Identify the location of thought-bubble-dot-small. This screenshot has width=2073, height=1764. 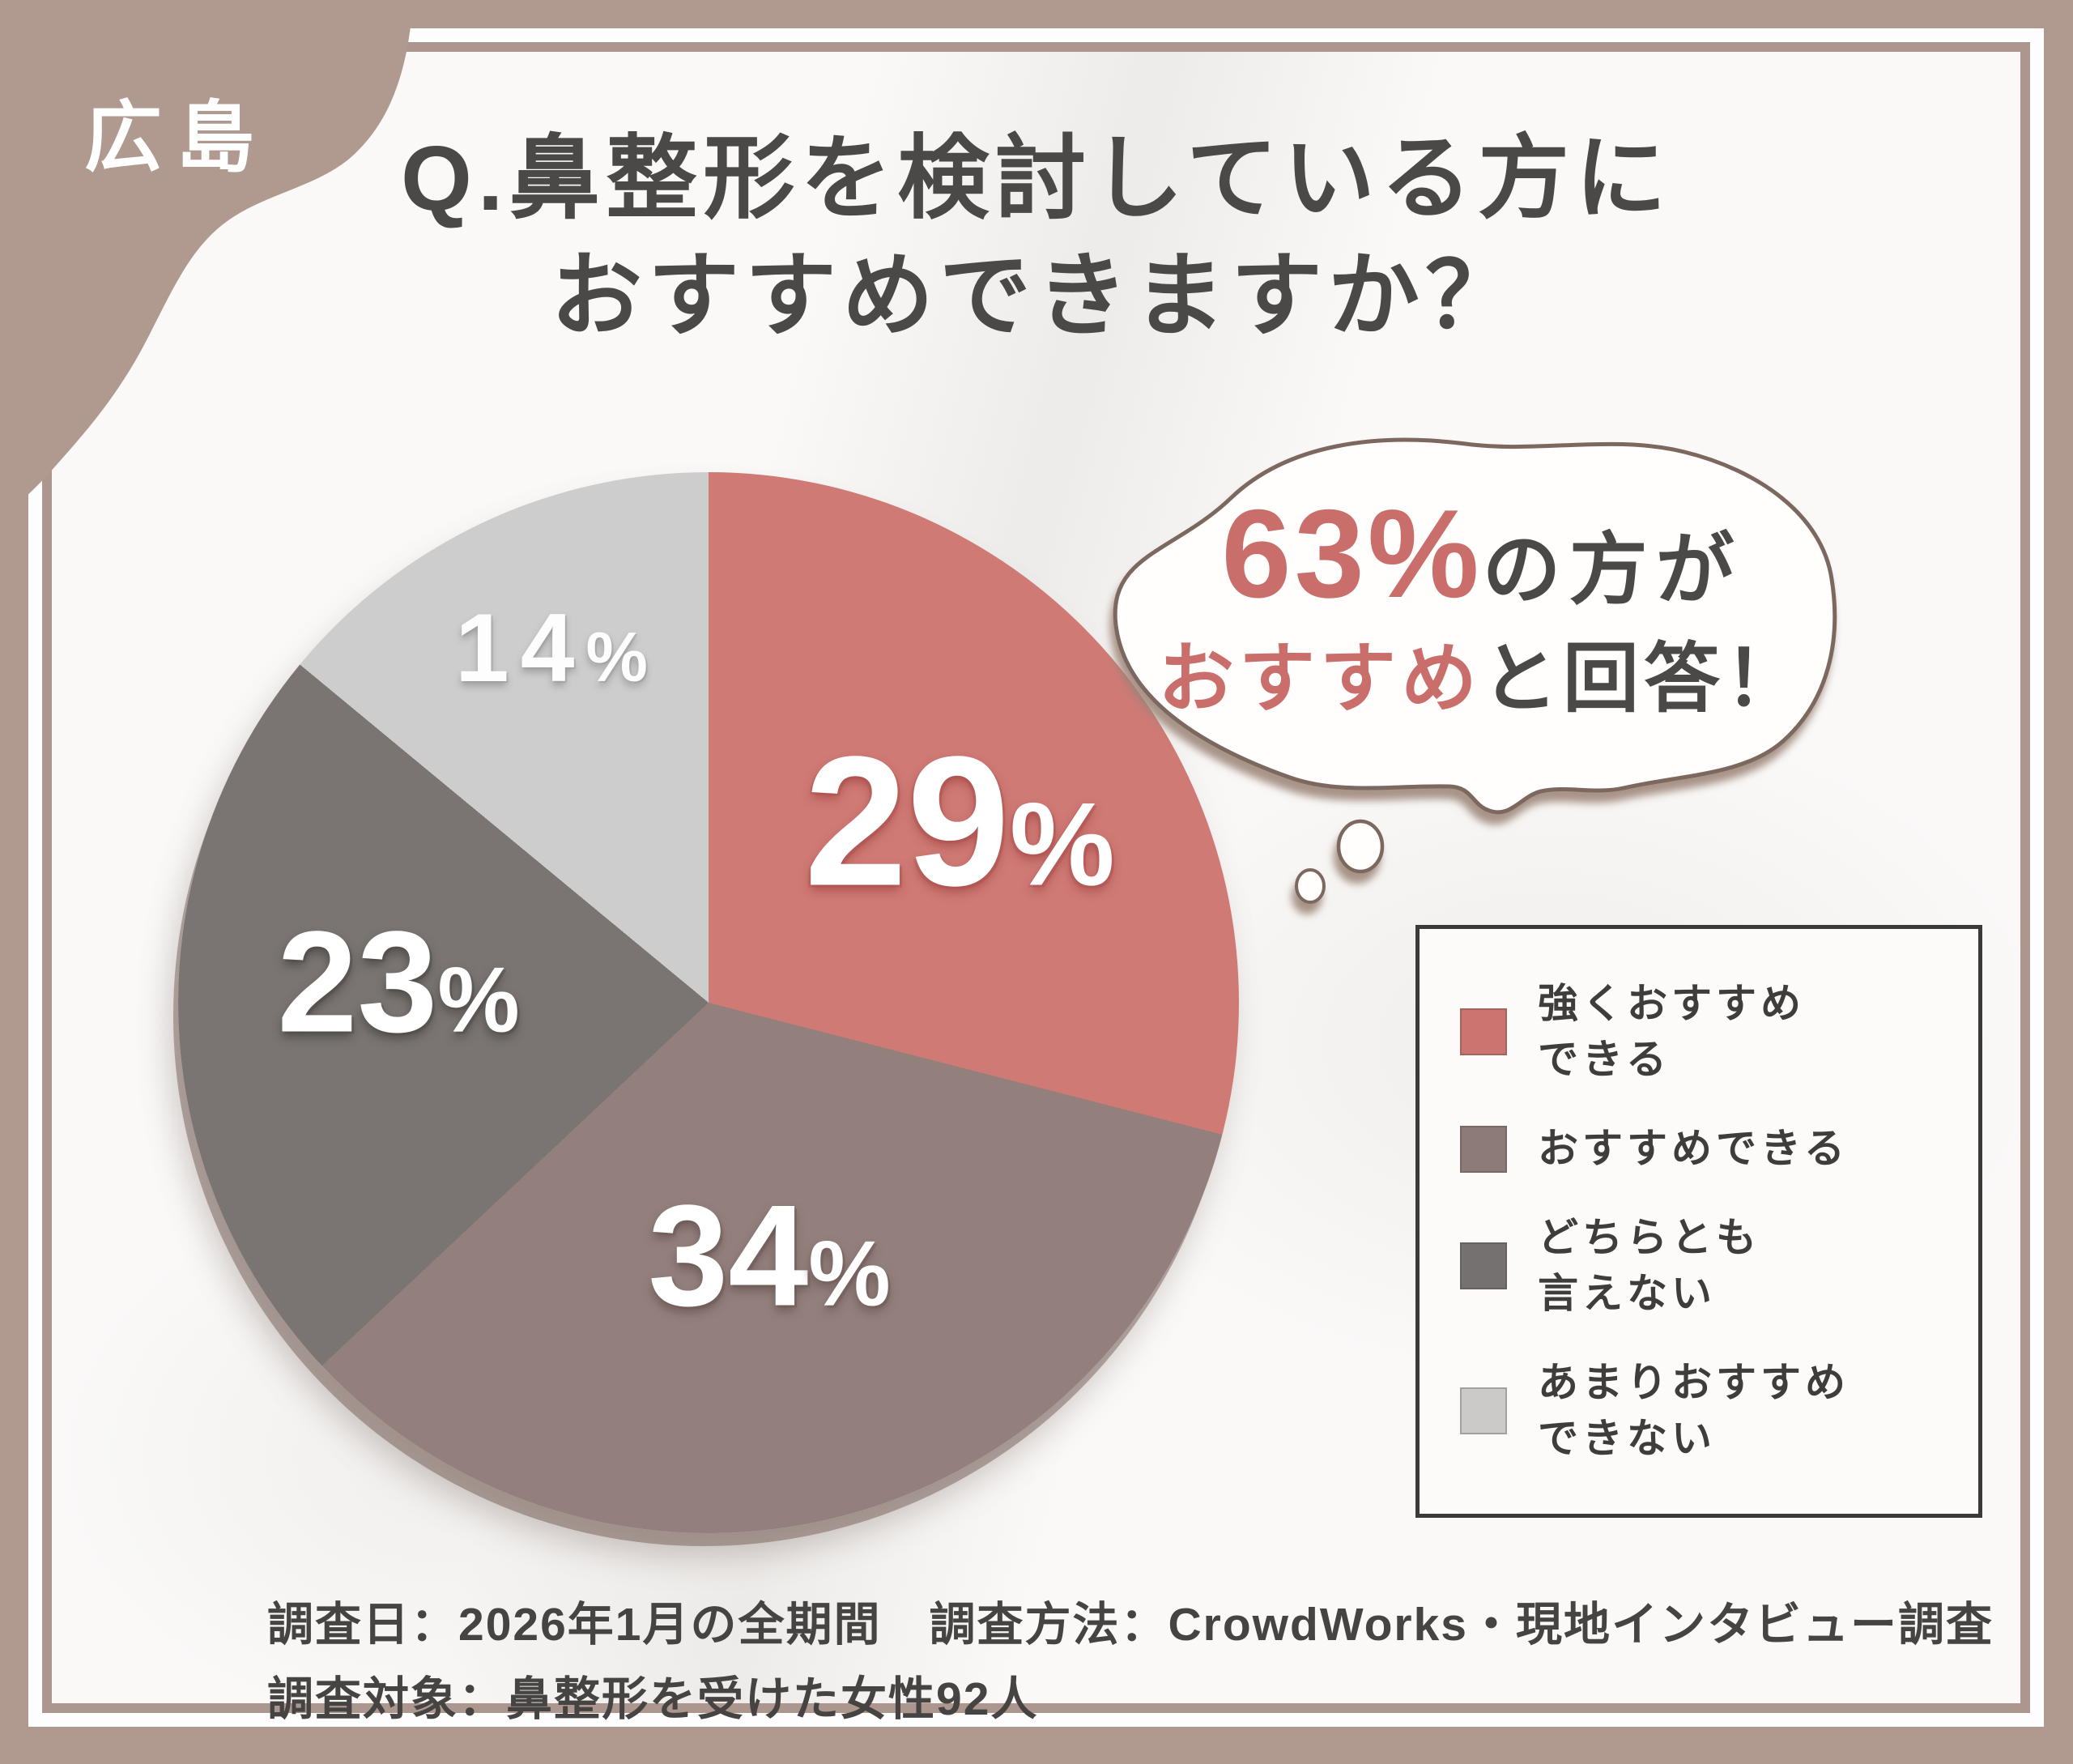
(1311, 886).